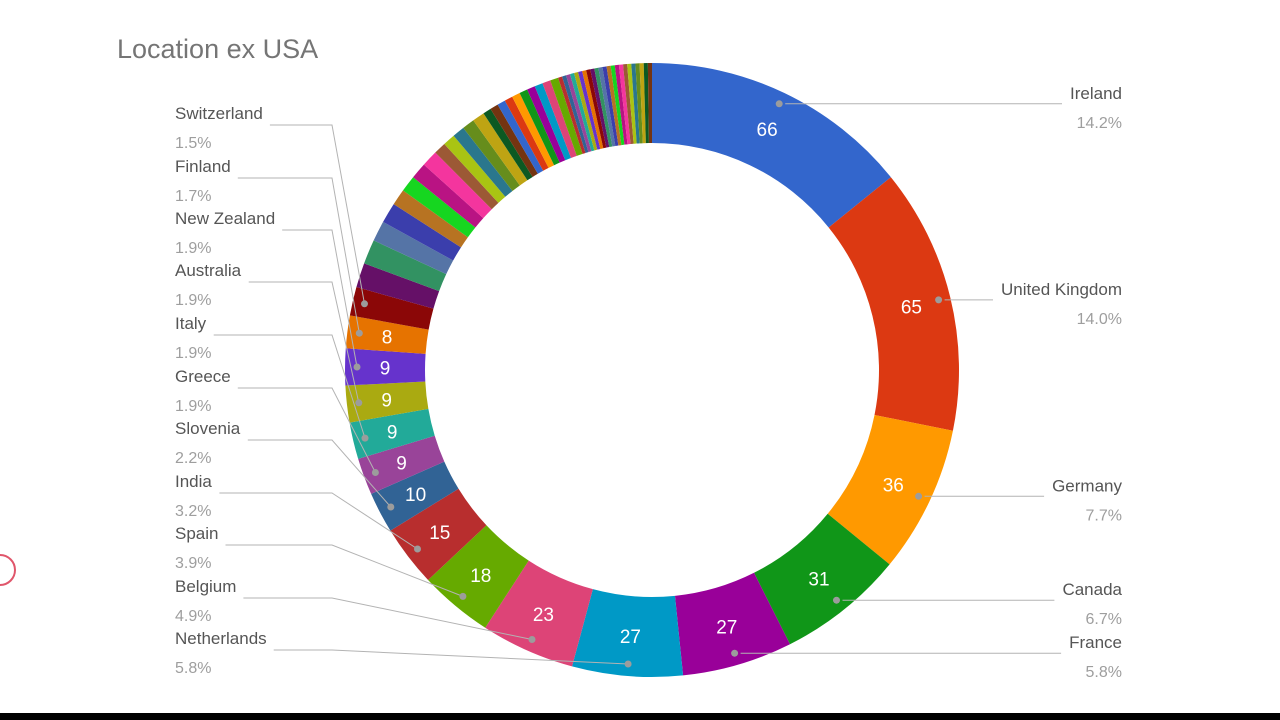 The image size is (1280, 720). I want to click on callout-dot-netherlands, so click(628, 664).